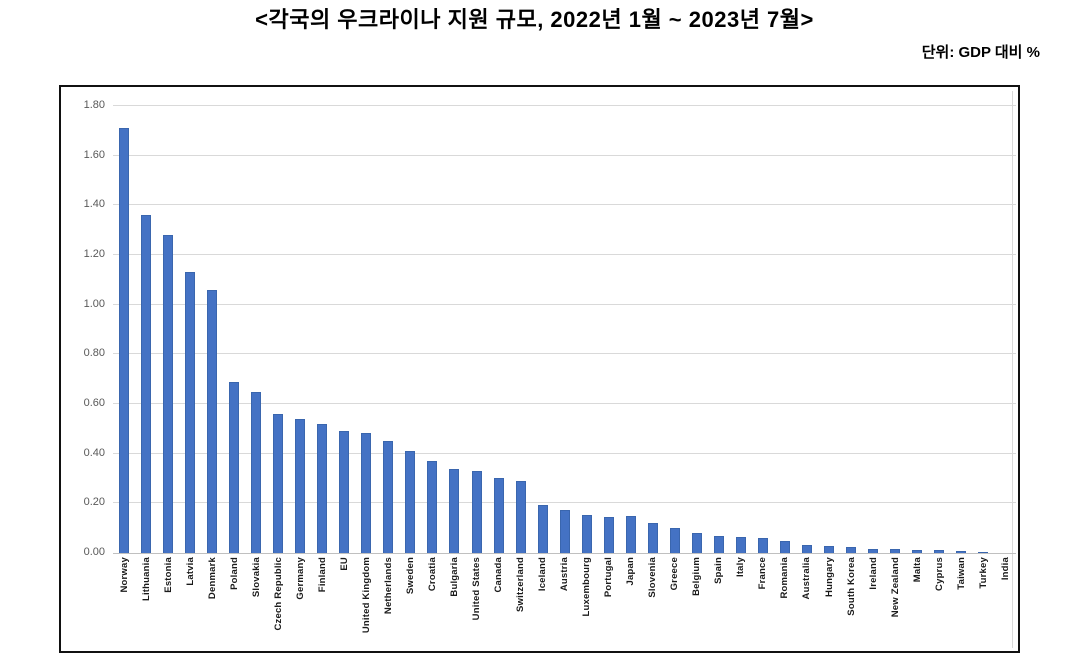 The height and width of the screenshot is (661, 1069). I want to click on x-label-slot: Poland, so click(234, 602).